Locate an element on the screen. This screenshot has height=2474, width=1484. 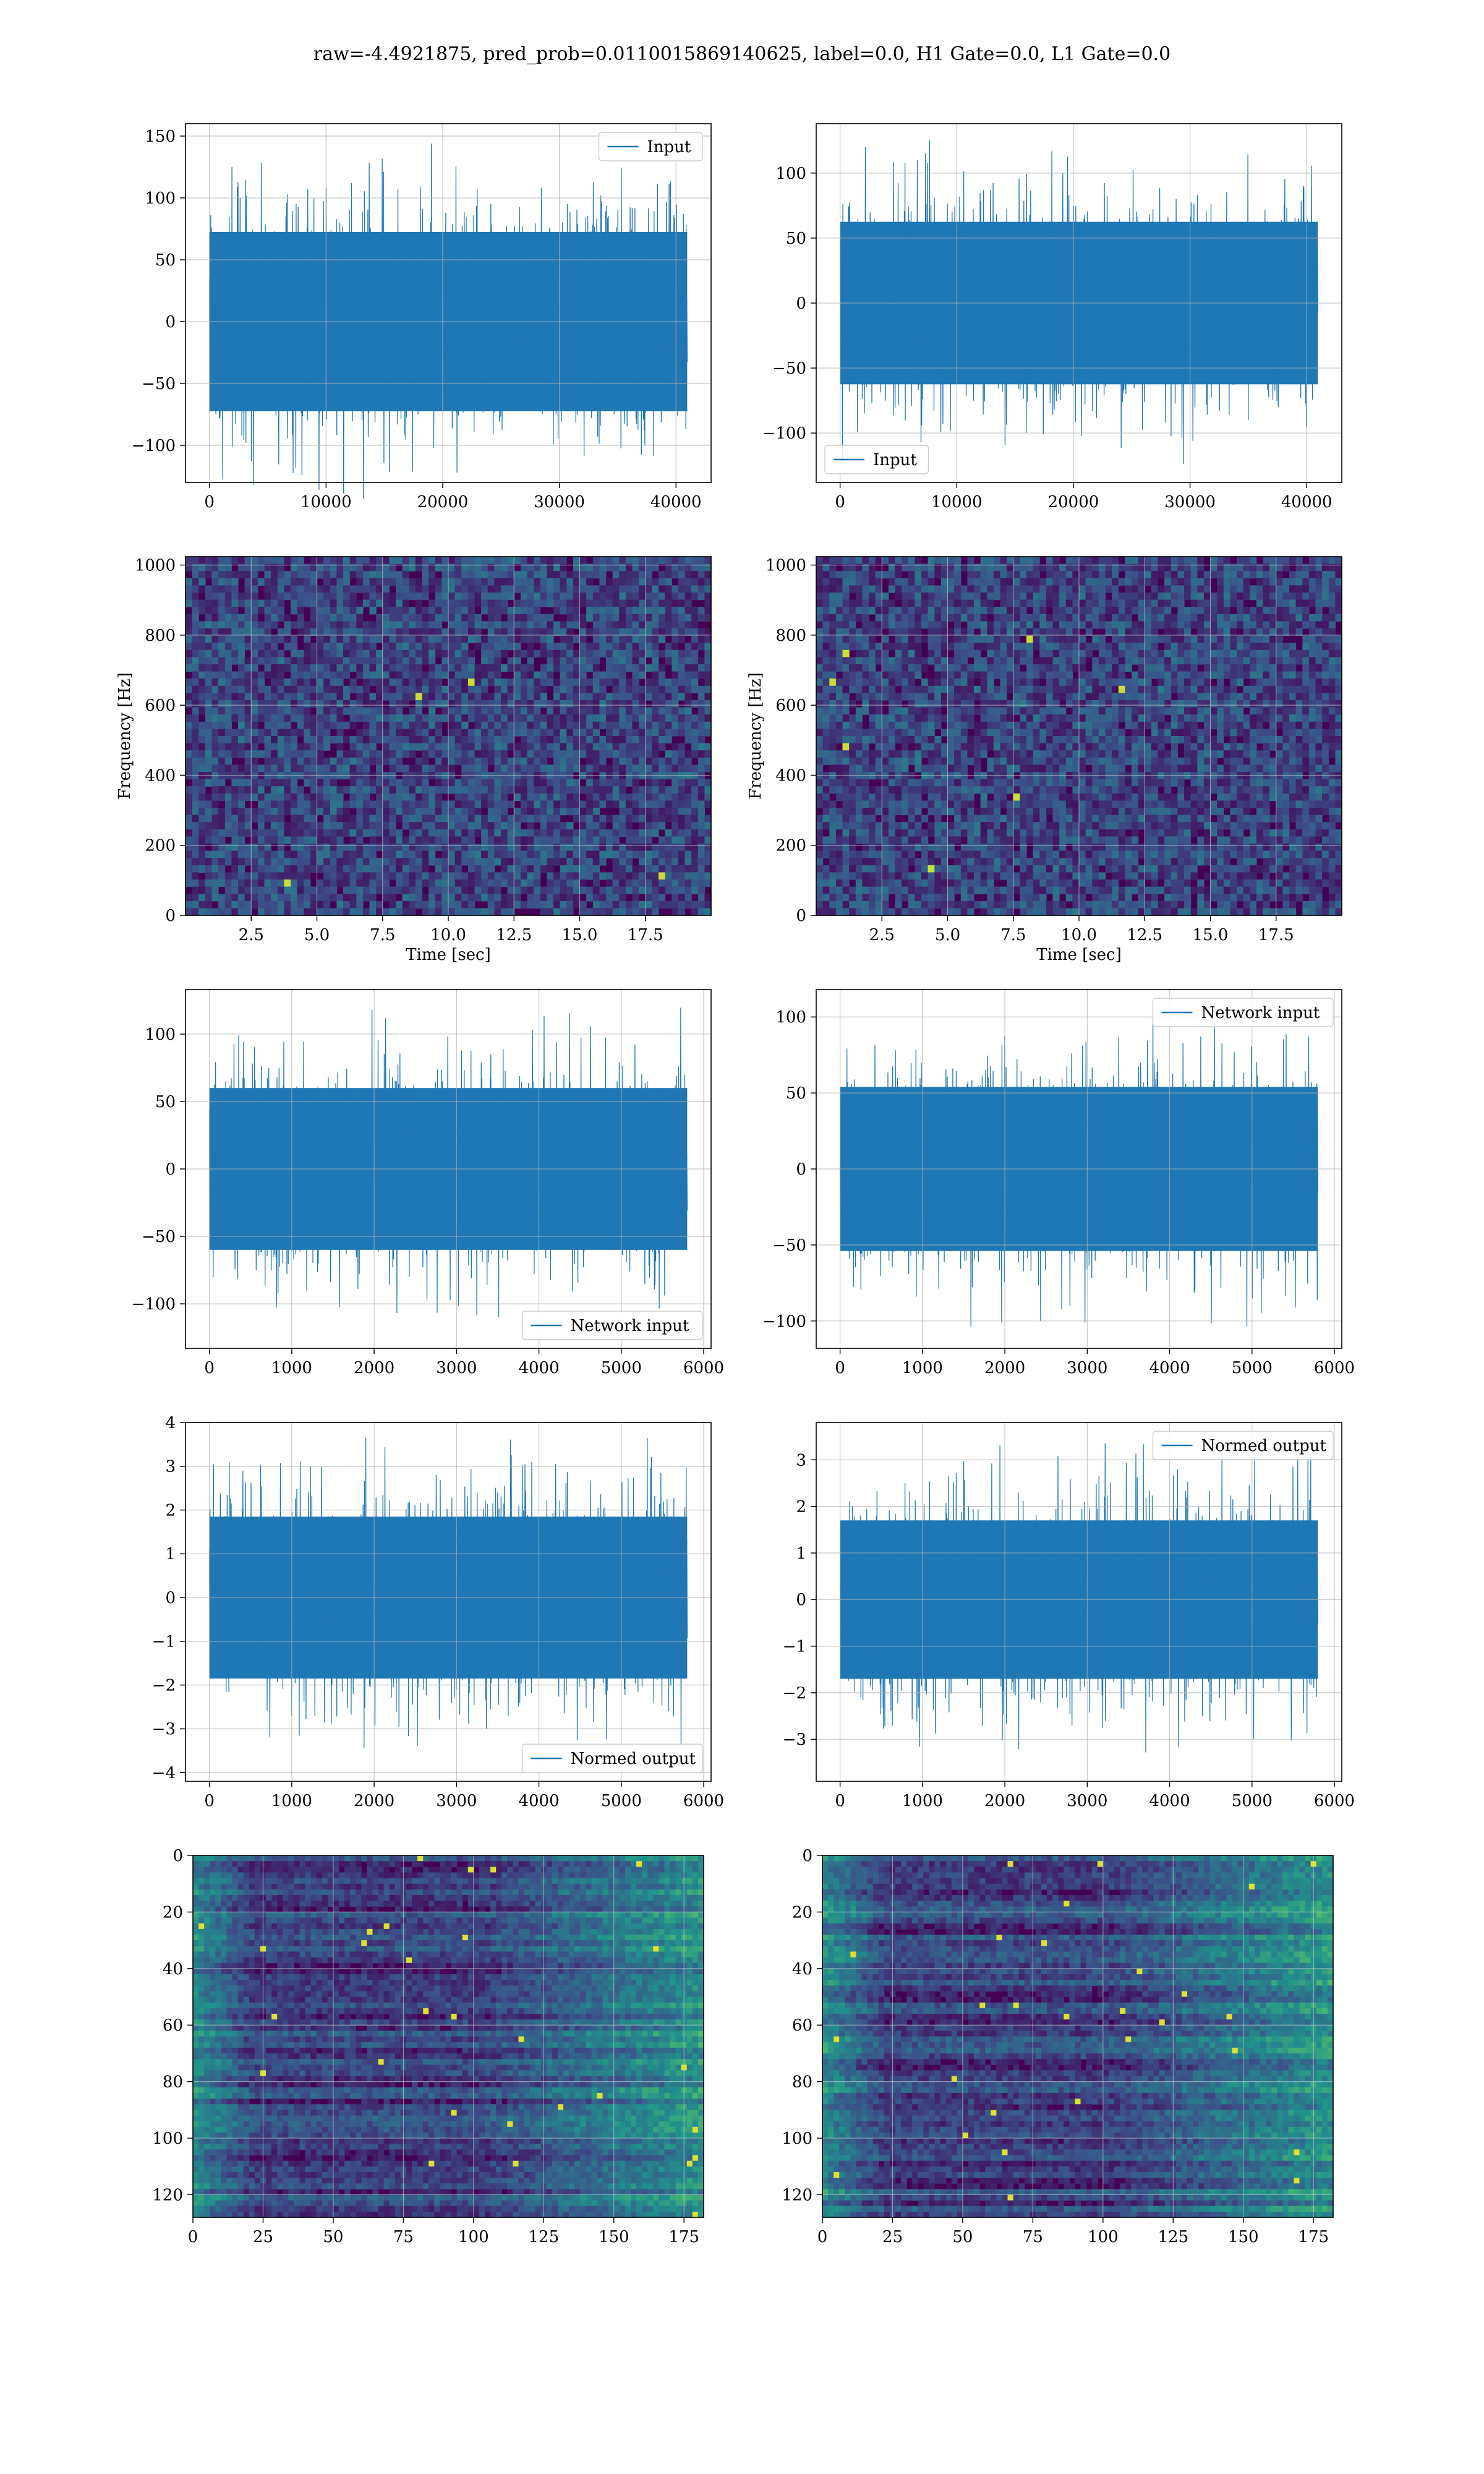
y-tick-label: 20 is located at coordinates (173, 1912).